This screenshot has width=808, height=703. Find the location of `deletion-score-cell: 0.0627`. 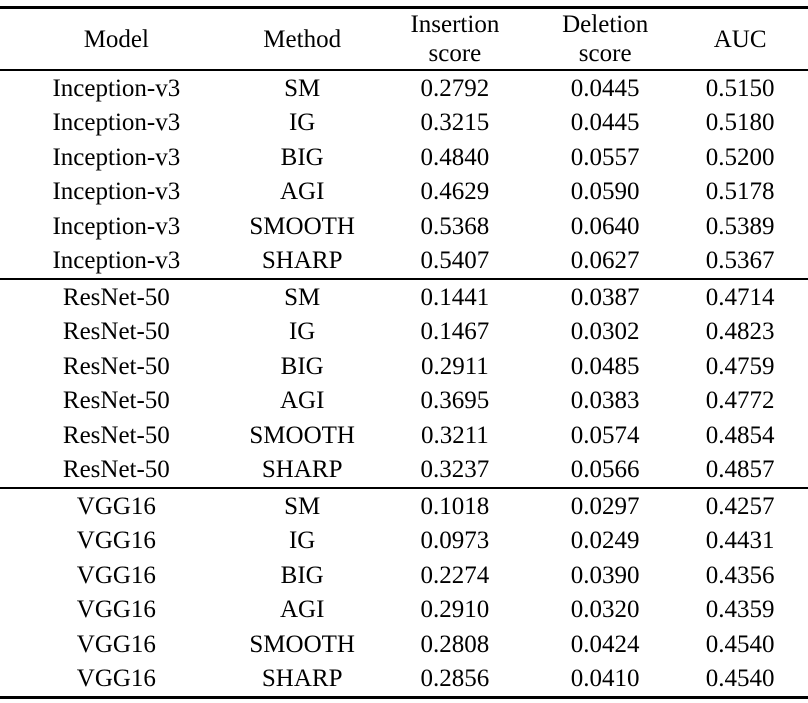

deletion-score-cell: 0.0627 is located at coordinates (605, 261).